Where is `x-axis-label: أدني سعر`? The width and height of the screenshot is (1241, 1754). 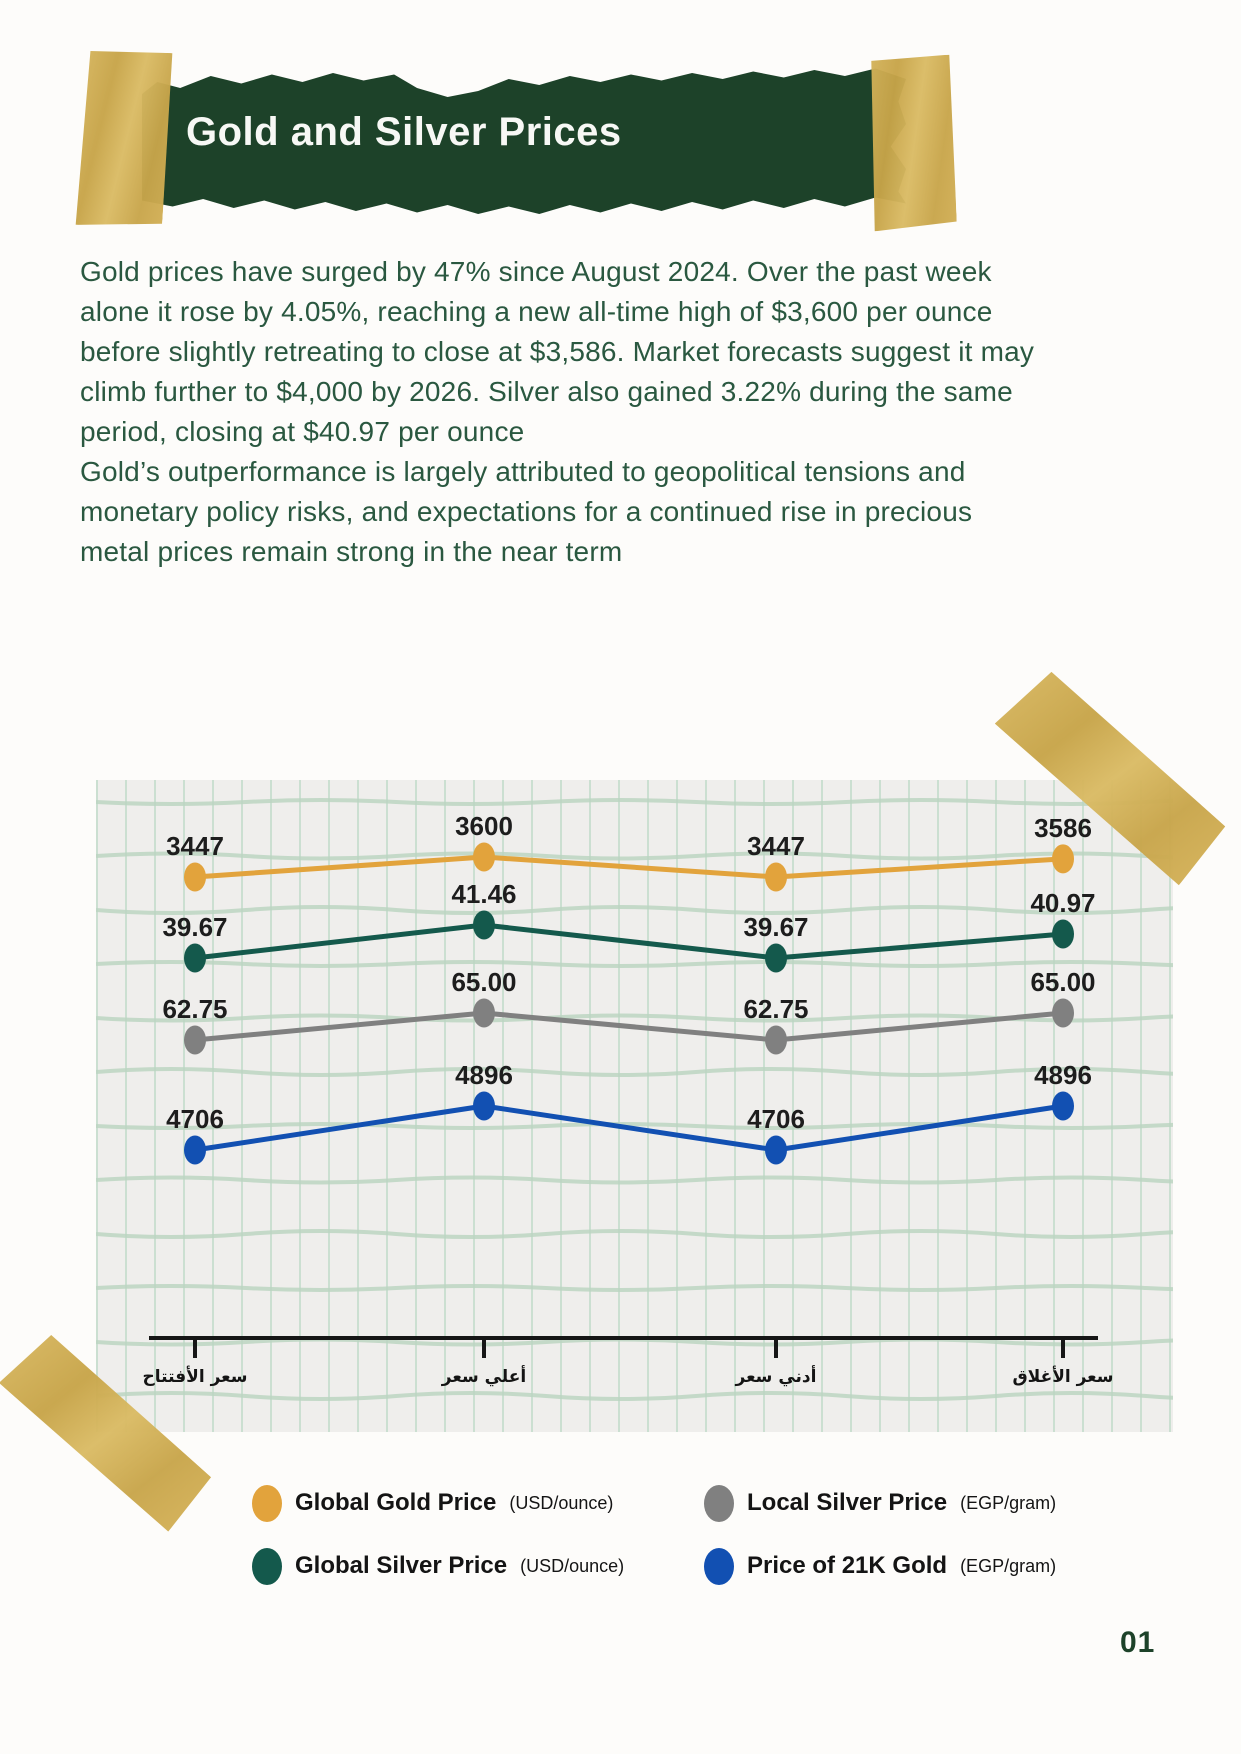
x-axis-label: أدني سعر is located at coordinates (776, 1376).